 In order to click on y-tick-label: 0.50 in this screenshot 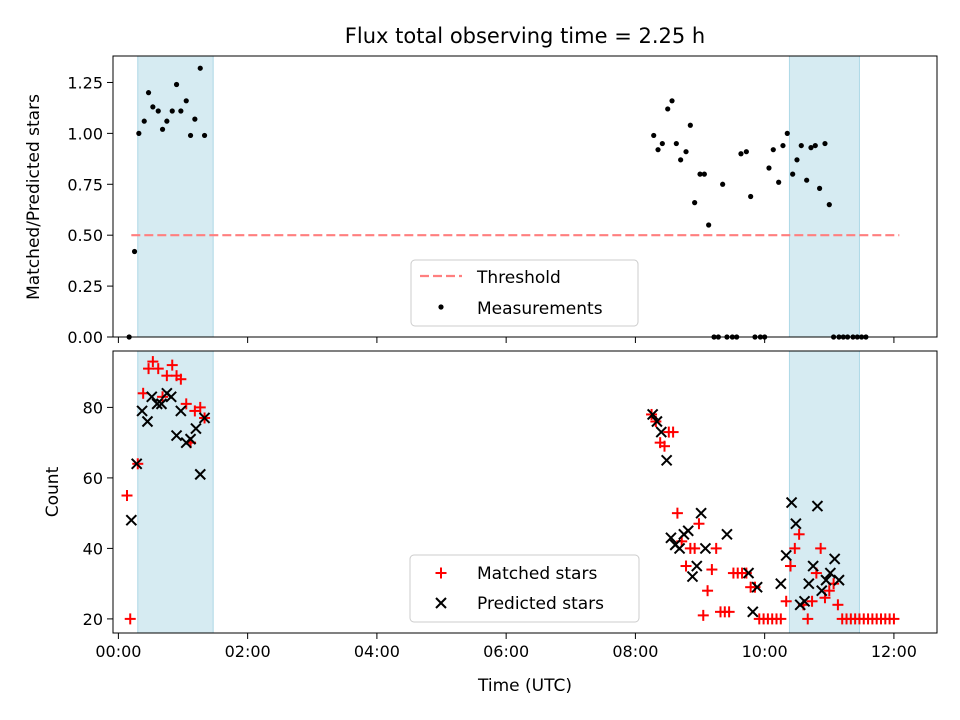, I will do `click(85, 235)`.